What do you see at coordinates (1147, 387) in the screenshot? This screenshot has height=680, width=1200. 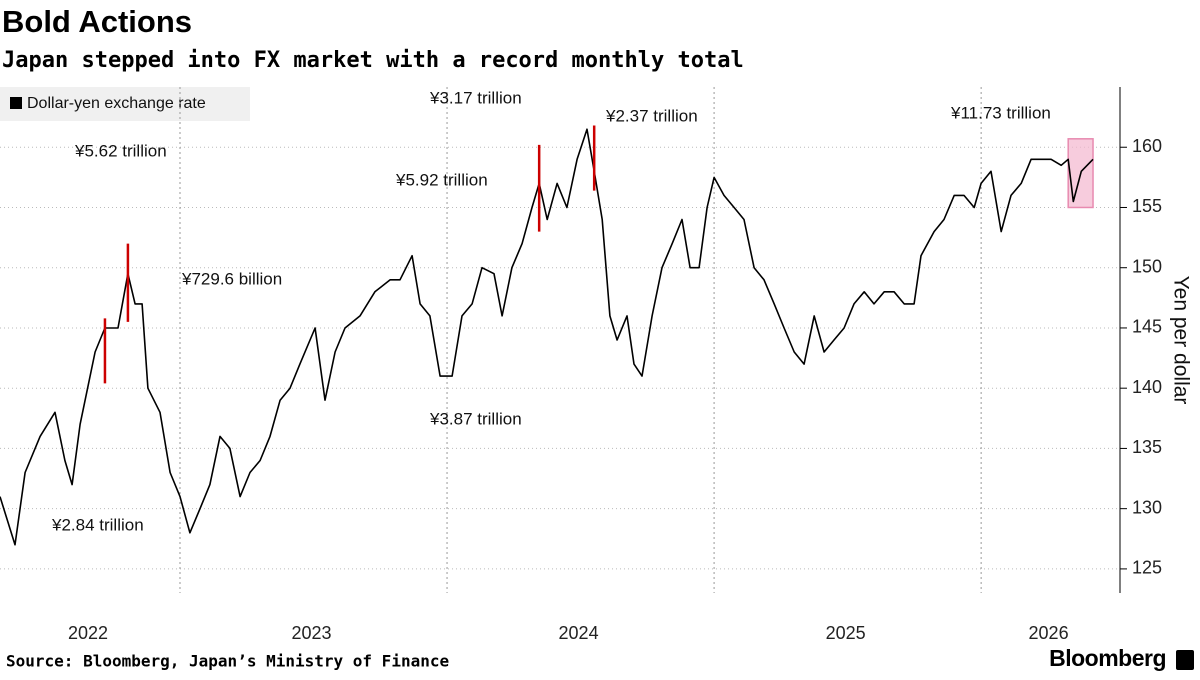 I see `y-tick-label: 140` at bounding box center [1147, 387].